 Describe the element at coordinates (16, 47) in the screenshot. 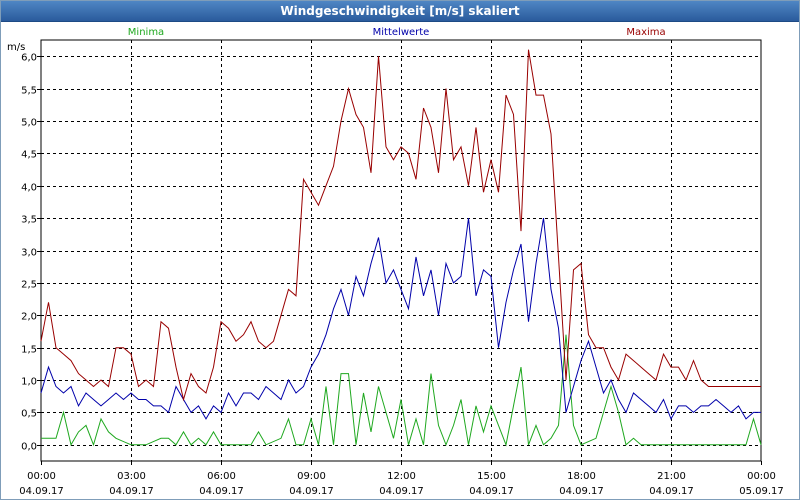

I see `y-axis-label: m/s` at that location.